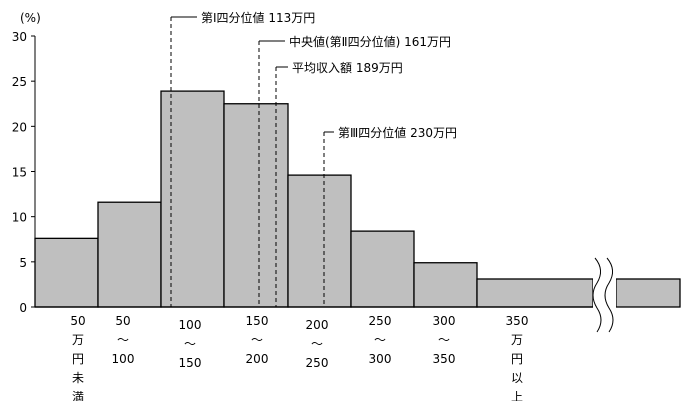 The image size is (686, 405). What do you see at coordinates (78, 395) in the screenshot?
I see `x-category-line: 満` at bounding box center [78, 395].